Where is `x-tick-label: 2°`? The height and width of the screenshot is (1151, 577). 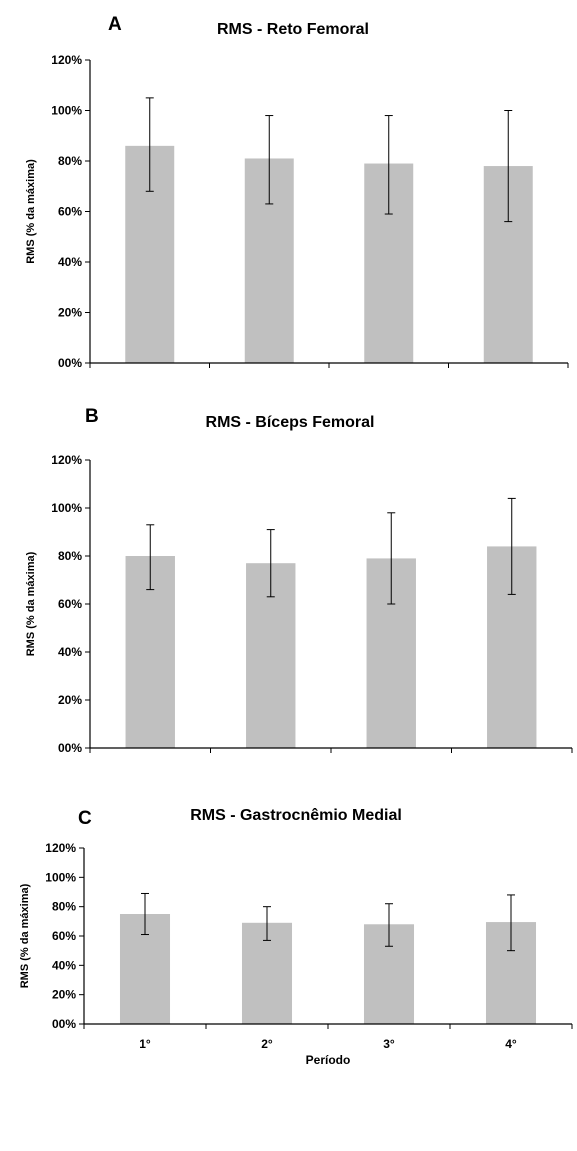
x-tick-label: 2° is located at coordinates (267, 1044).